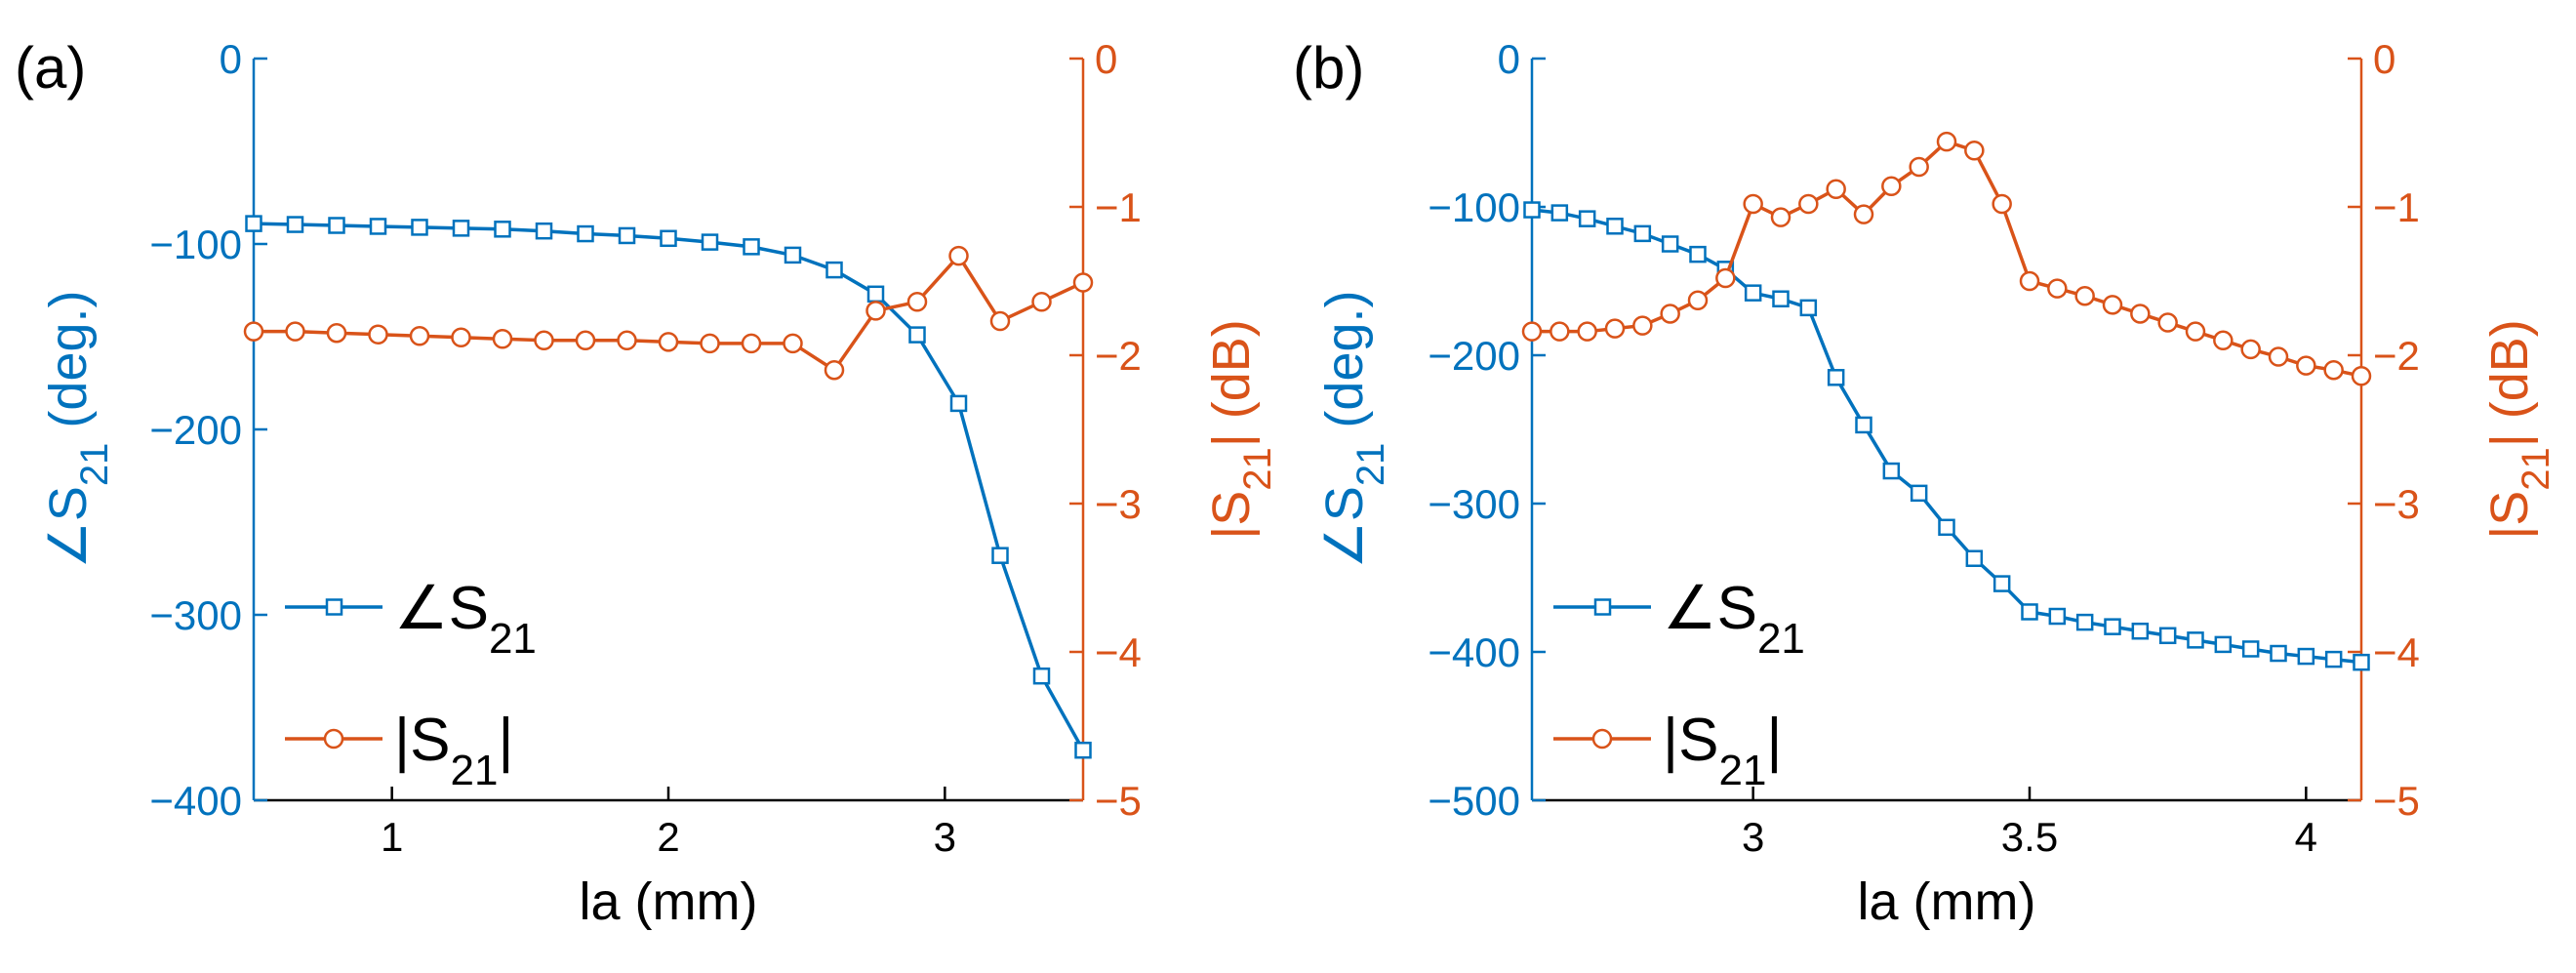  What do you see at coordinates (2306, 837) in the screenshot?
I see `x-tick-label: 4` at bounding box center [2306, 837].